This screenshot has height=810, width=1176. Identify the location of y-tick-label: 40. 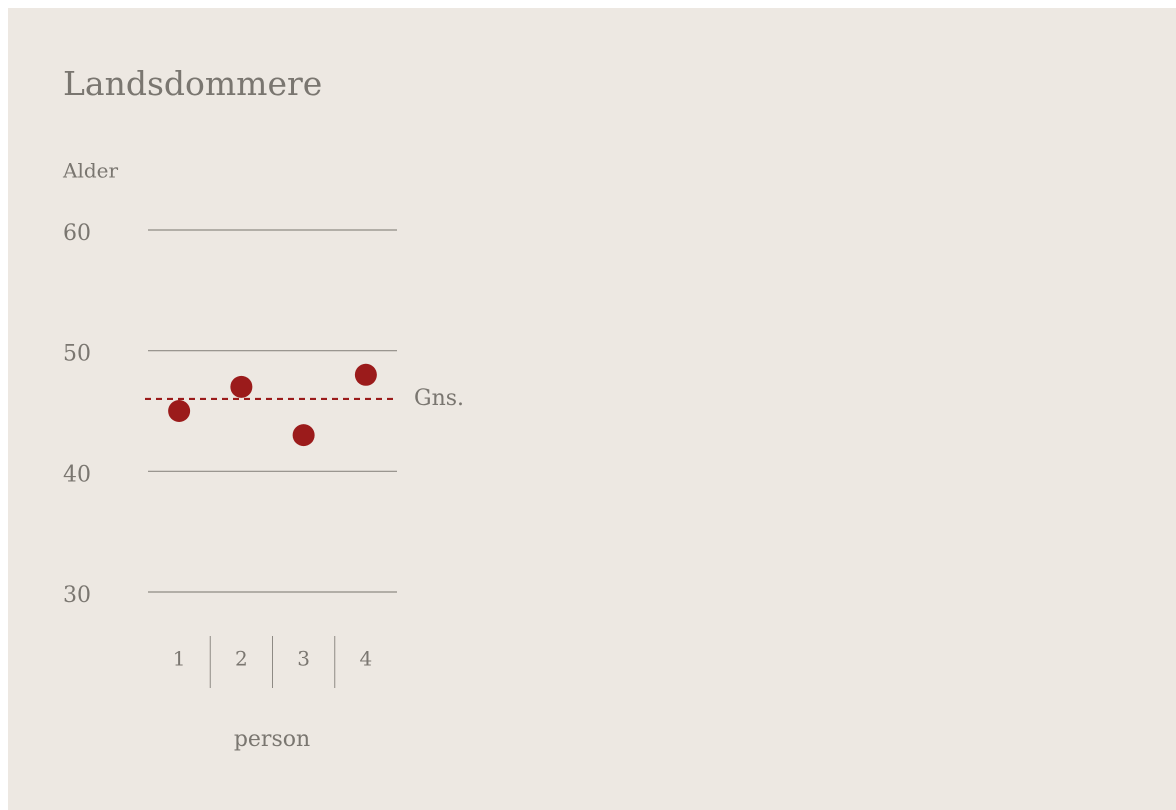
(77, 474).